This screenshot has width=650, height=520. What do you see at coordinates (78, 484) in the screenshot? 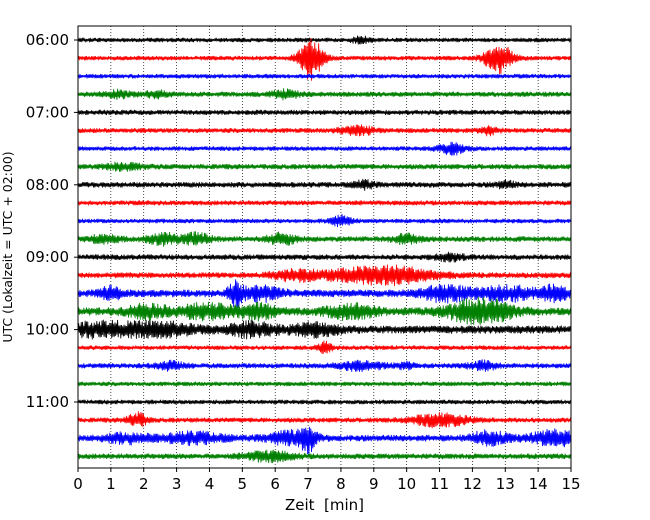
I see `x-tick-label: 0` at bounding box center [78, 484].